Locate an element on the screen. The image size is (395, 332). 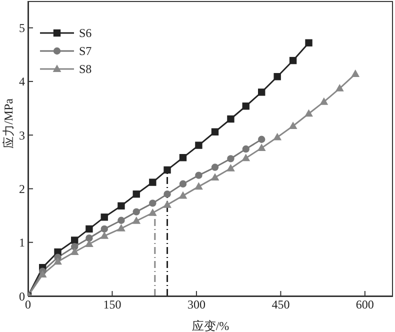
x-tick-label: 300 is located at coordinates (196, 305).